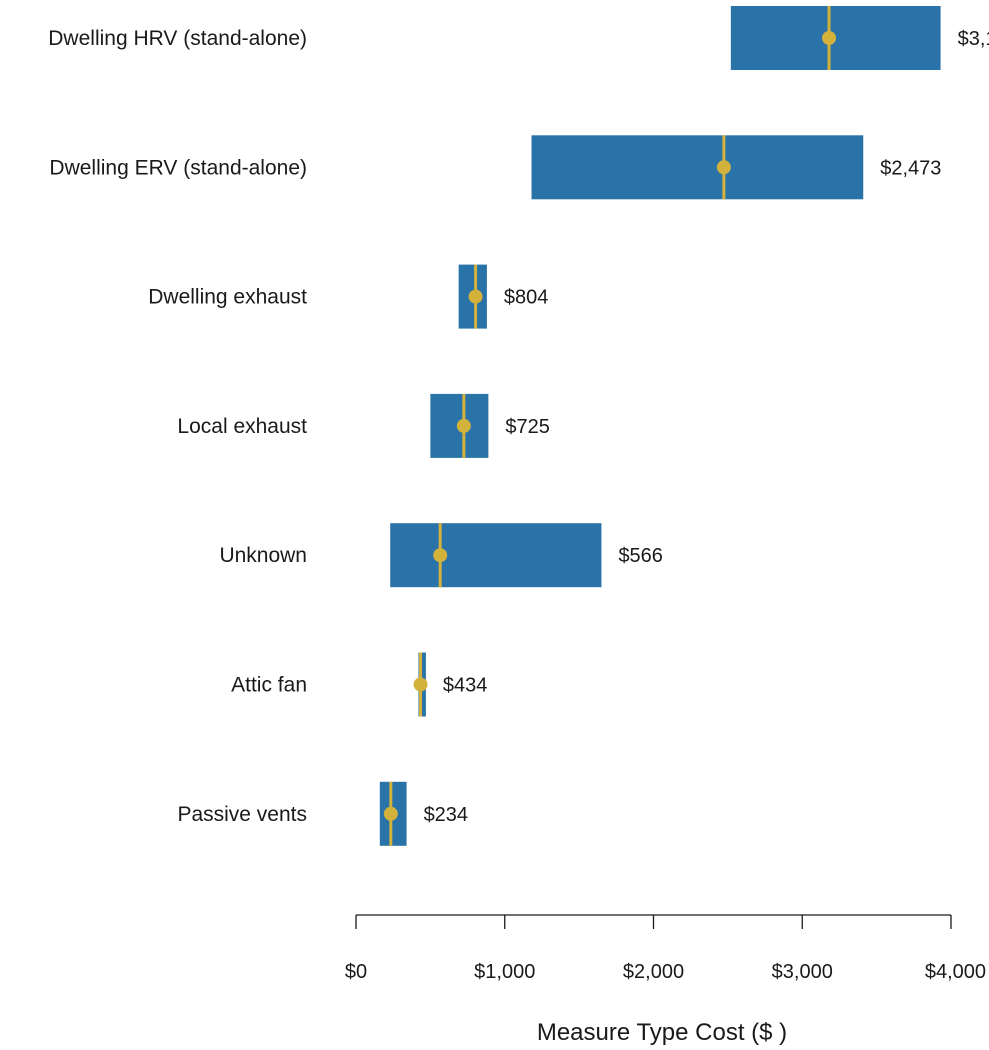 The image size is (989, 1050). What do you see at coordinates (495, 167) in the screenshot?
I see `chart-row: Dwelling ERV (stand-alone) $2,473` at bounding box center [495, 167].